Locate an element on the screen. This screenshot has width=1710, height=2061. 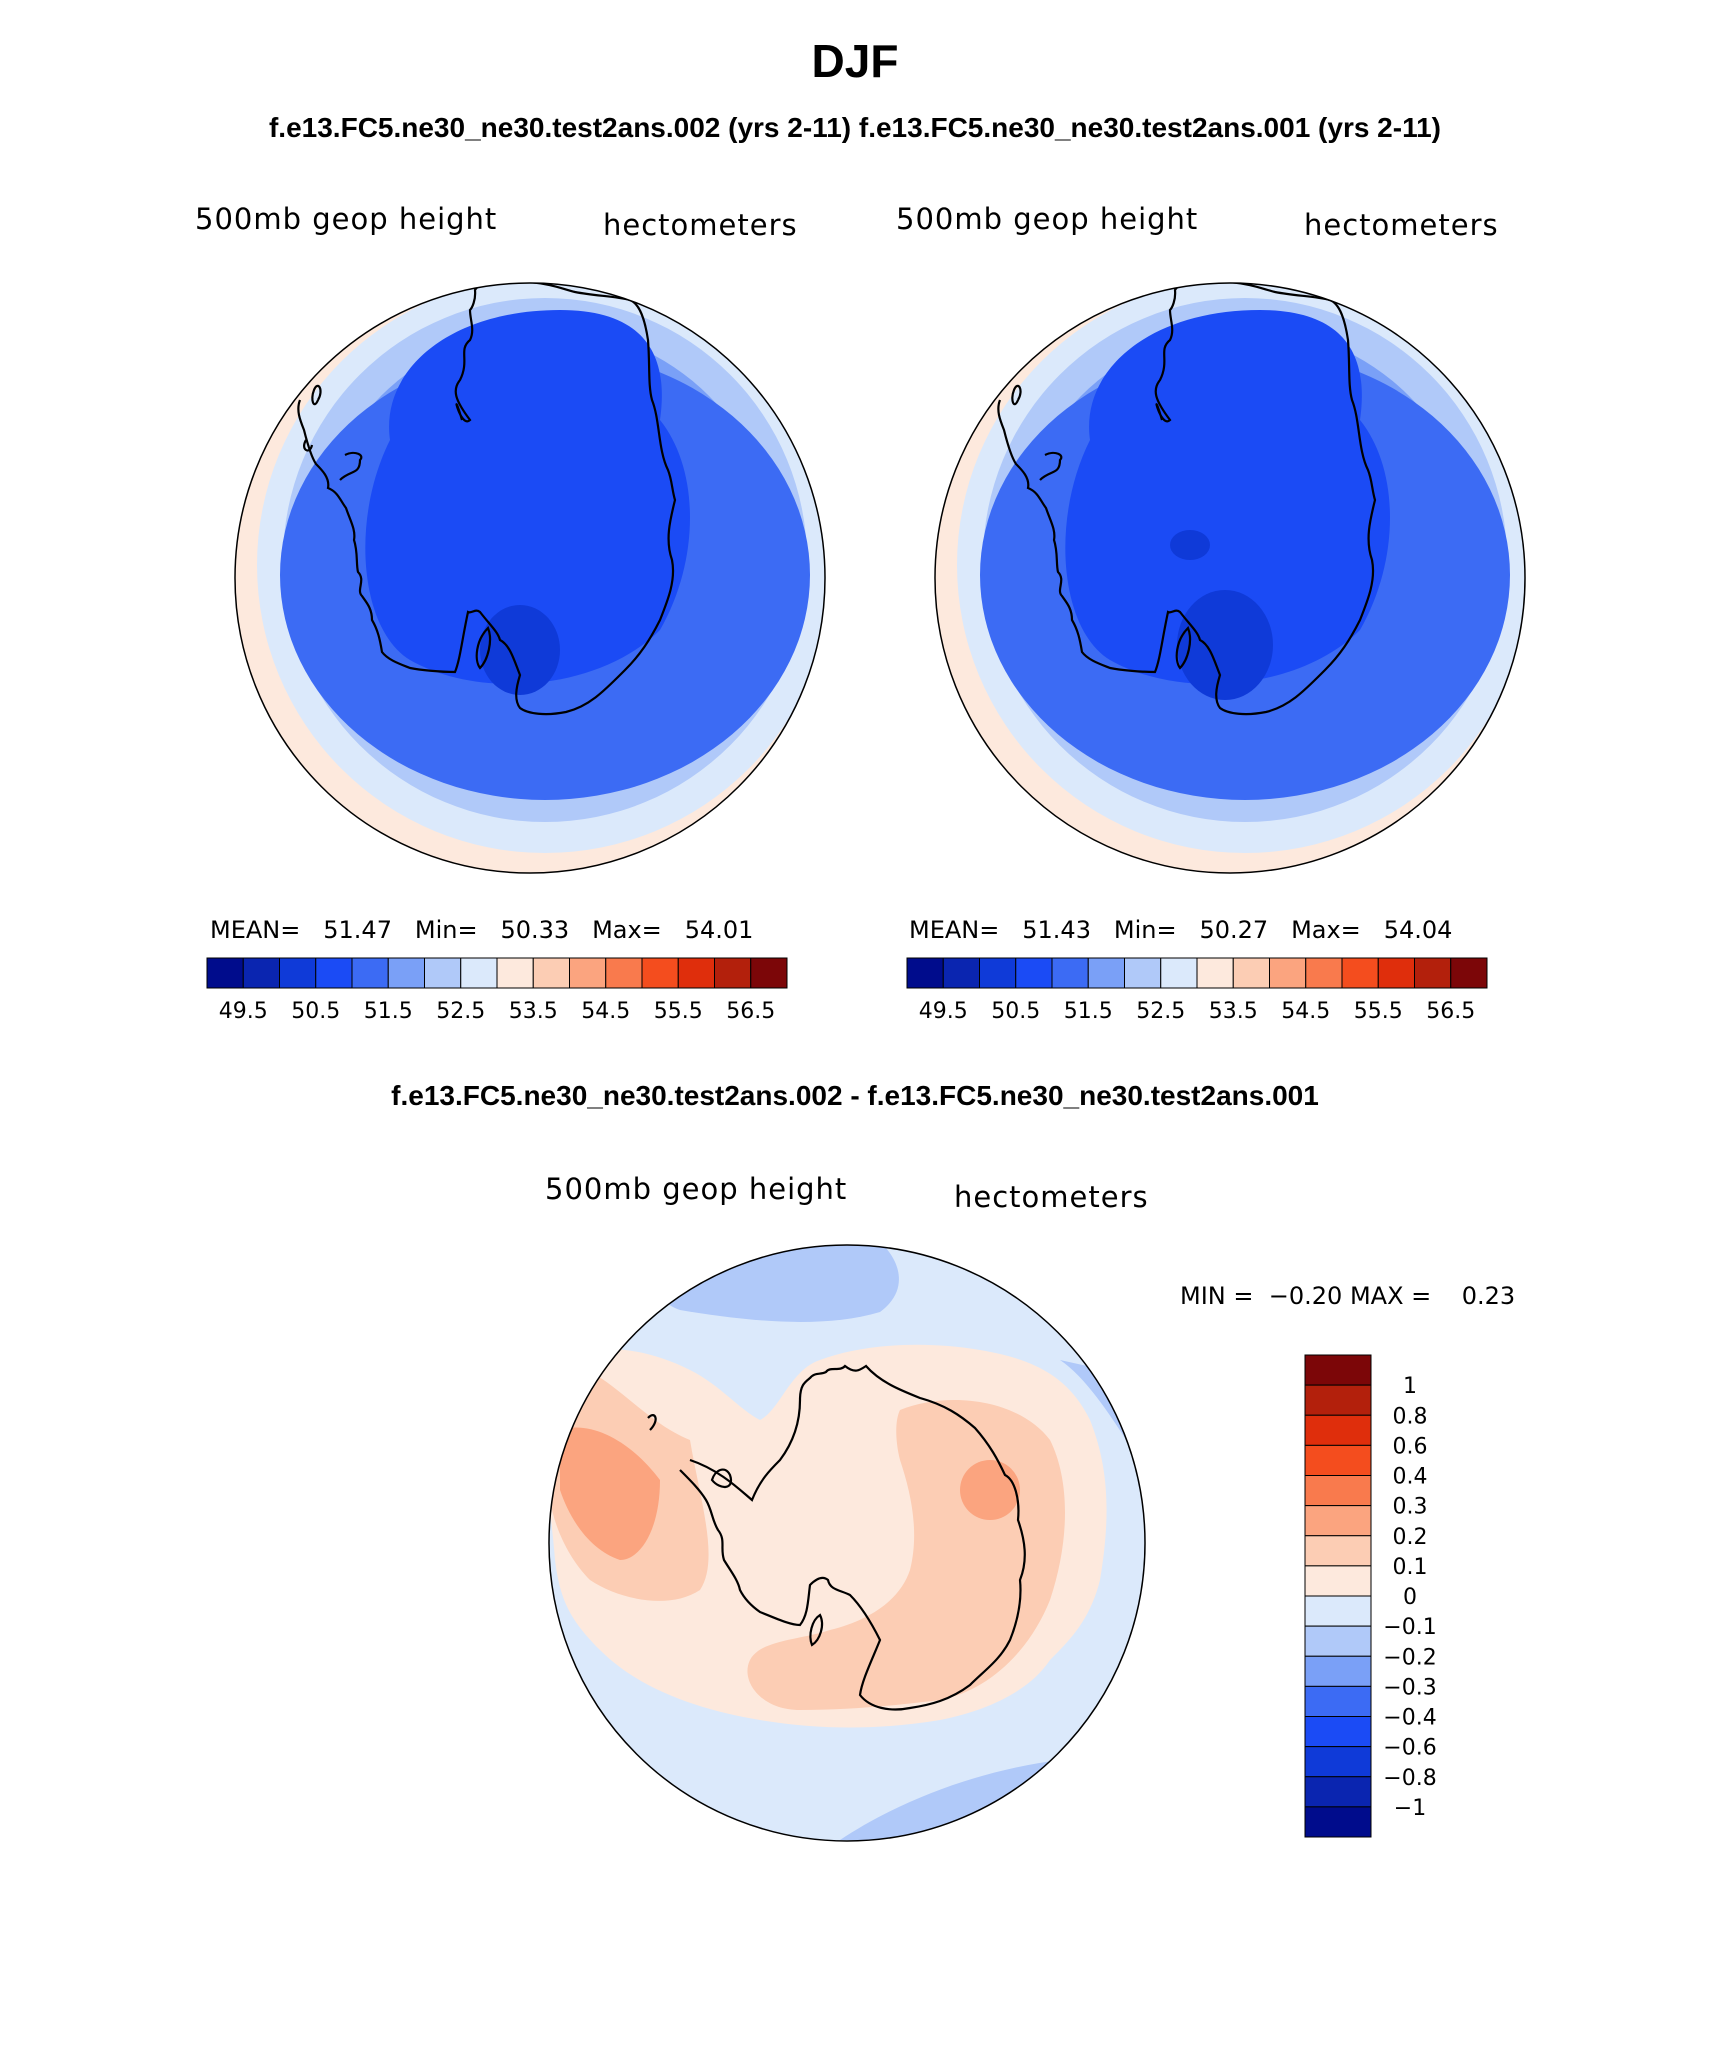
case-min-label: Min= is located at coordinates (446, 930).